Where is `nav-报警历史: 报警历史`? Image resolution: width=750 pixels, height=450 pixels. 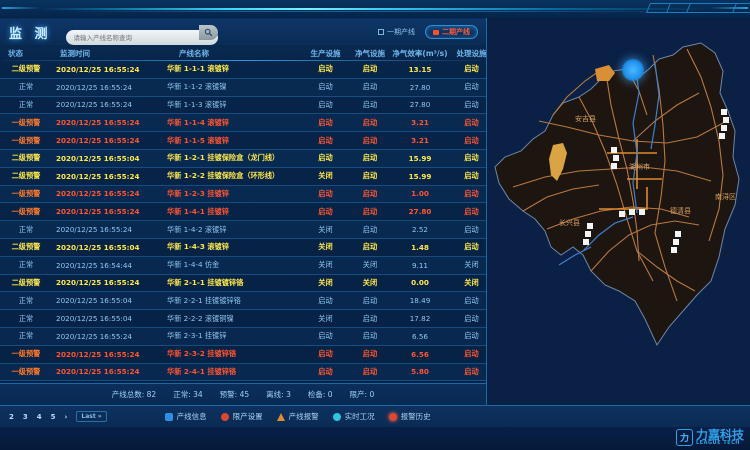
nav-报警历史: 报警历史 is located at coordinates (409, 416).